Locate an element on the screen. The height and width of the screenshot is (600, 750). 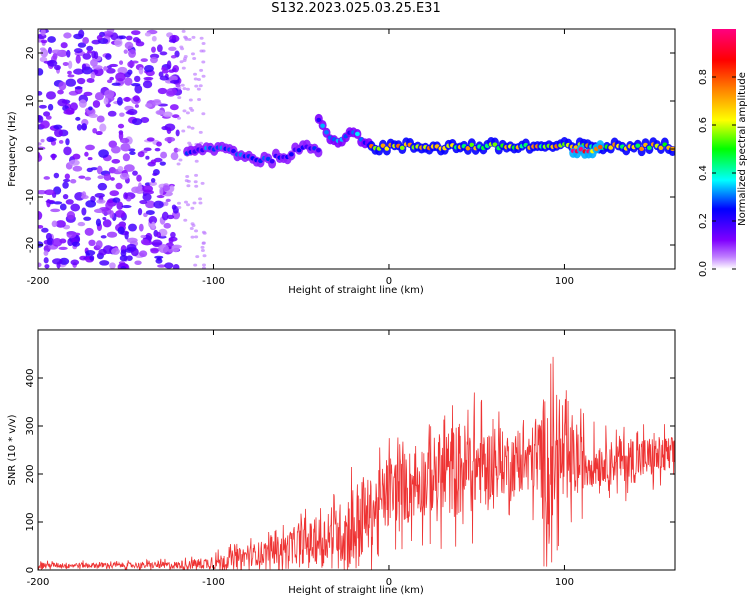
colorbar-tick-label: 0.8 is located at coordinates (703, 77).